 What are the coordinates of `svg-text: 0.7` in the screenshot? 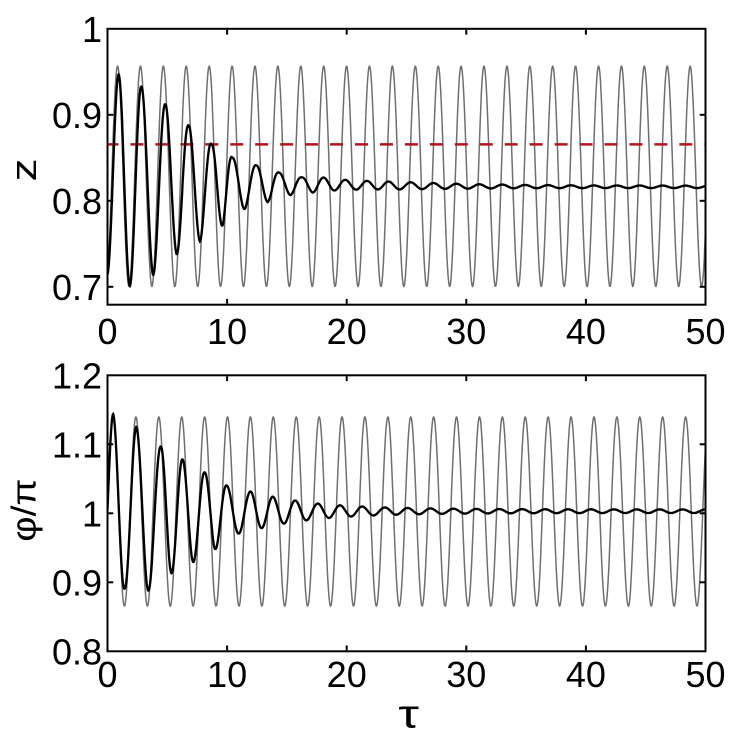 It's located at (77, 287).